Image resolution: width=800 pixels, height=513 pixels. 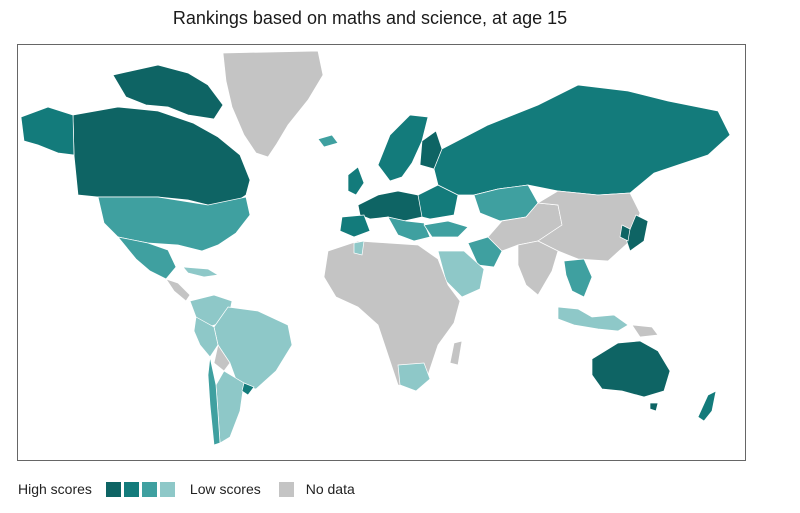 I want to click on country-europe-west, so click(x=393, y=206).